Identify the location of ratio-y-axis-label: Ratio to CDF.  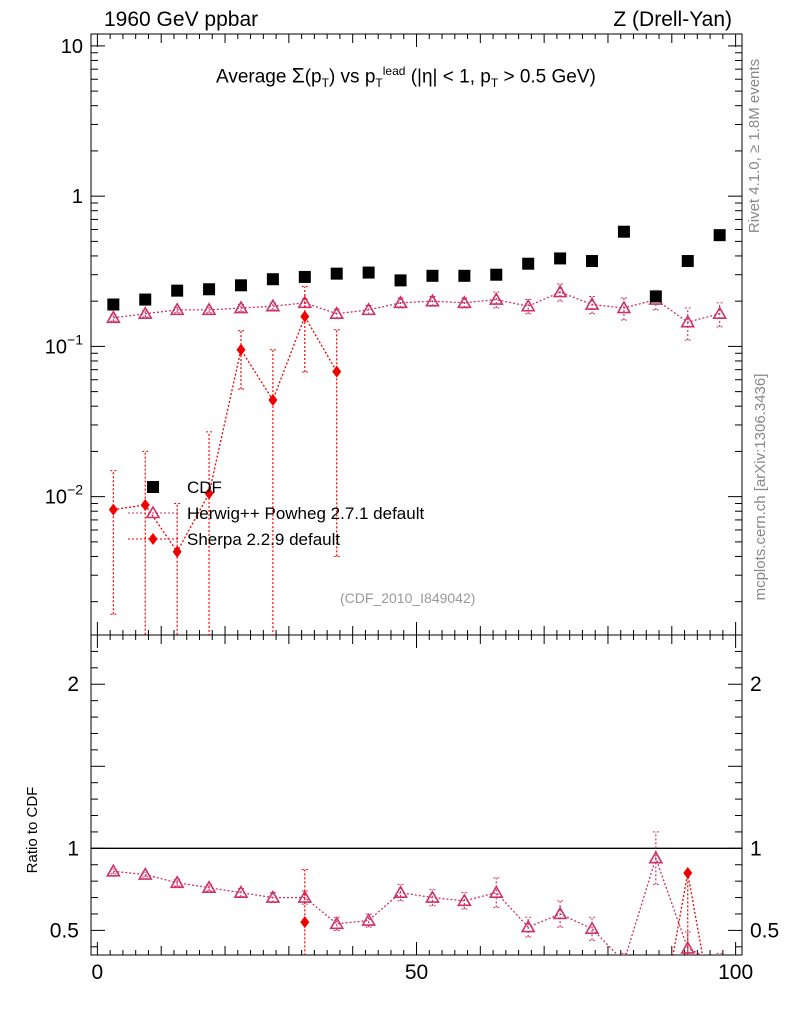
(32, 830).